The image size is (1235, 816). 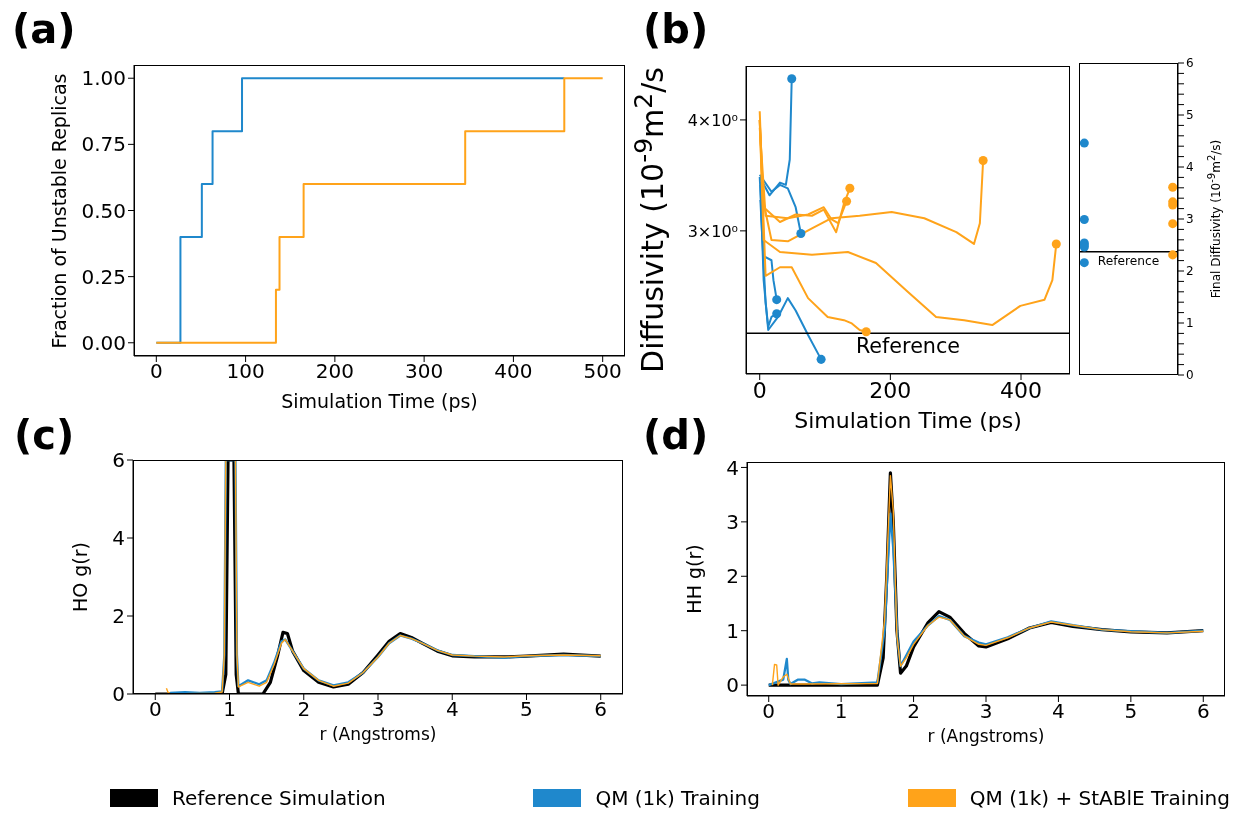 I want to click on y-axis-title: HO g(r), so click(x=79, y=577).